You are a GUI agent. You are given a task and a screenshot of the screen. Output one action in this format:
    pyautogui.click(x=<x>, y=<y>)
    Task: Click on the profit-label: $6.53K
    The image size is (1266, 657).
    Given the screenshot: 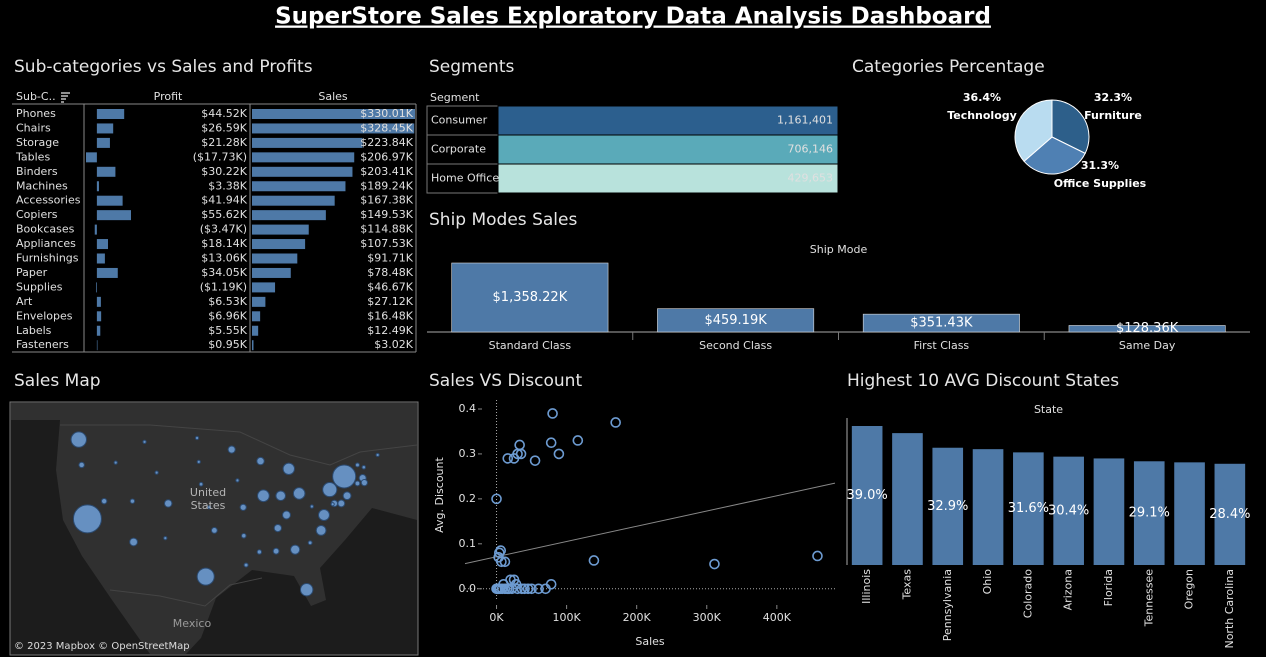 What is the action you would take?
    pyautogui.click(x=227, y=301)
    